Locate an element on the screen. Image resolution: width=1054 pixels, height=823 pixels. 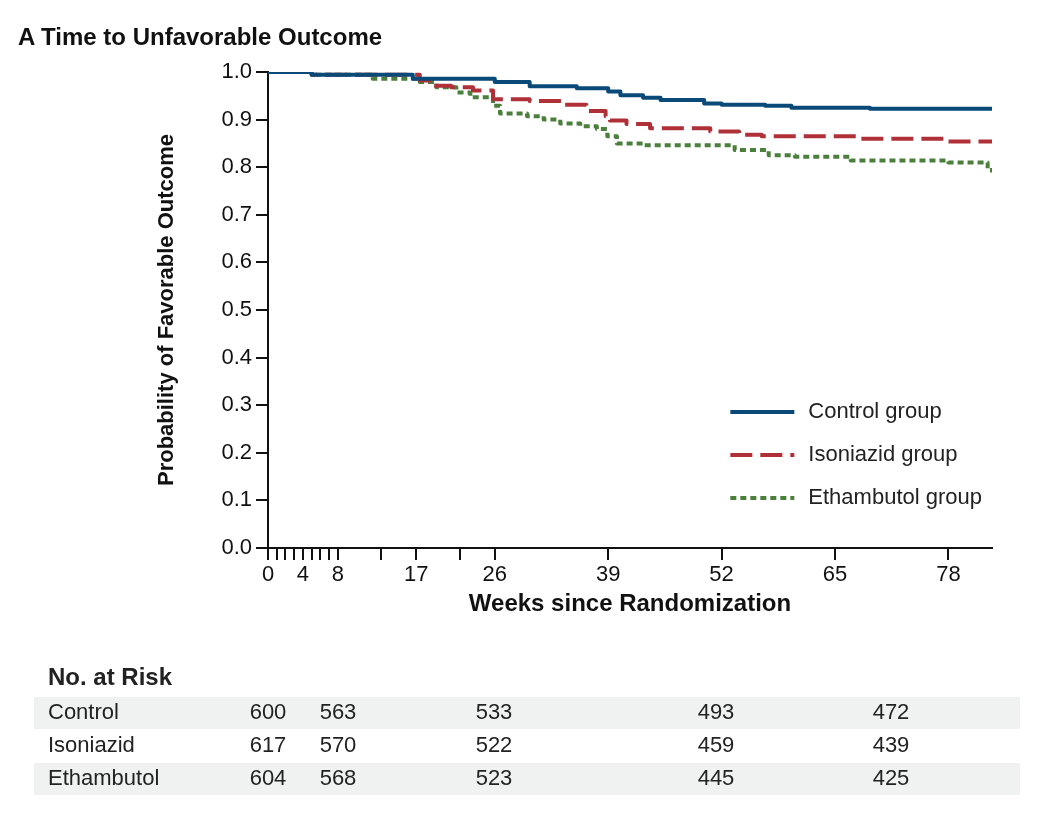
y-tick-label: 0.9 is located at coordinates (236, 118).